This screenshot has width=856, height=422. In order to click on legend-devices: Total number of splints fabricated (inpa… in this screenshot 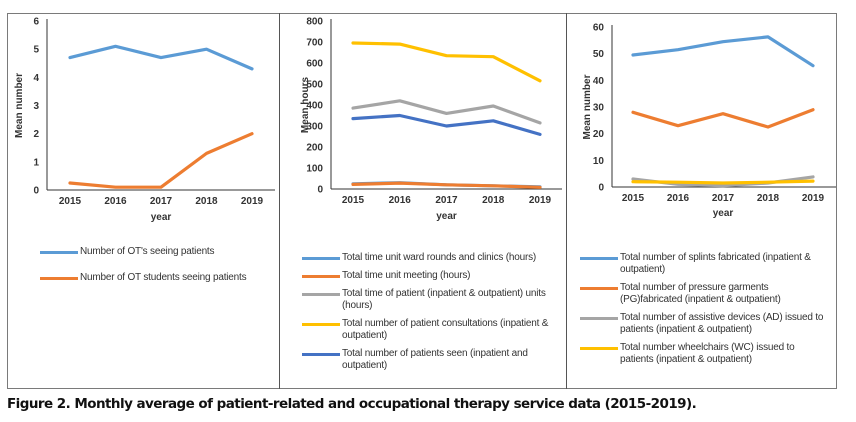, I will do `click(705, 312)`.